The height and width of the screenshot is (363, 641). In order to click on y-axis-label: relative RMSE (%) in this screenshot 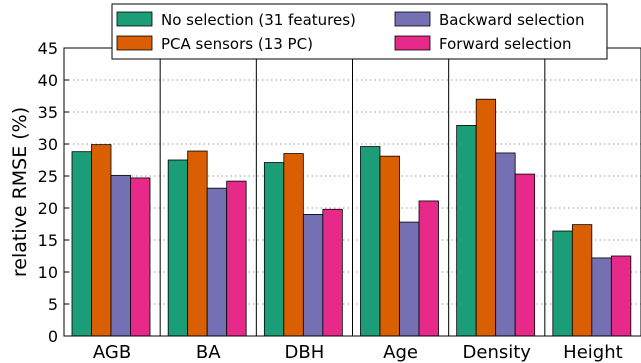, I will do `click(20, 192)`.